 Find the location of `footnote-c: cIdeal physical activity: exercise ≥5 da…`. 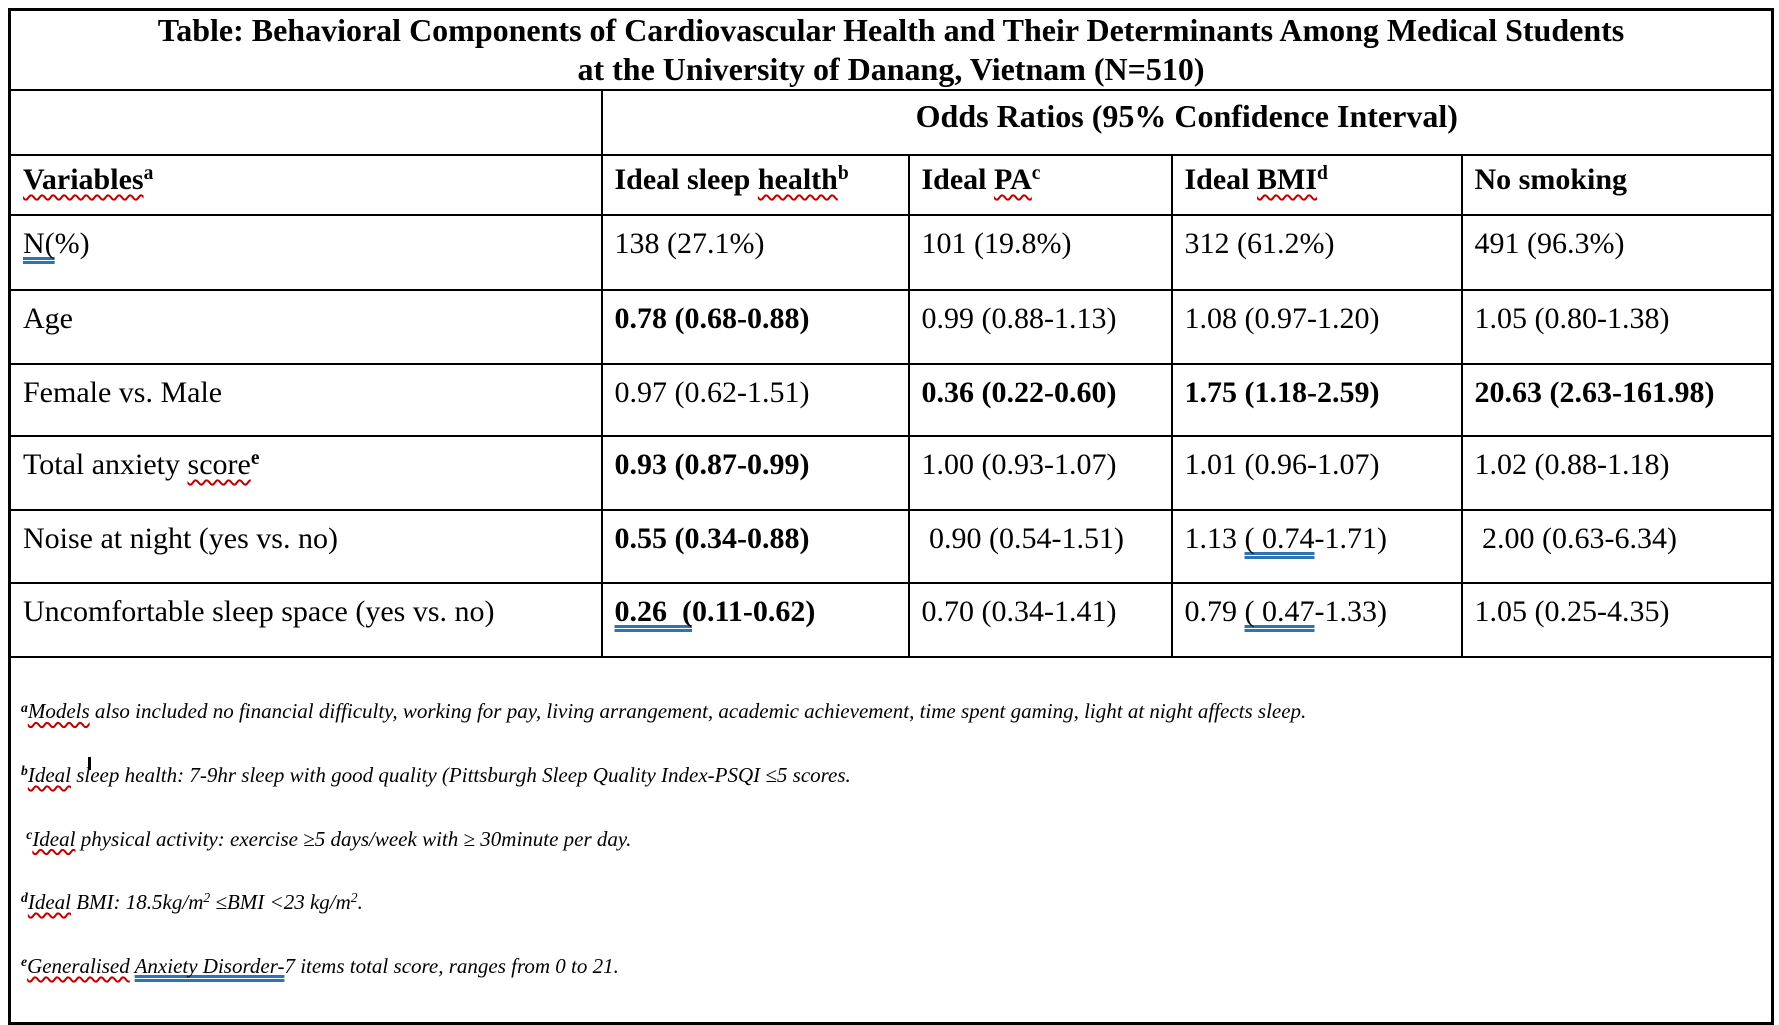

footnote-c: cIdeal physical activity: exercise ≥5 da… is located at coordinates (329, 838).